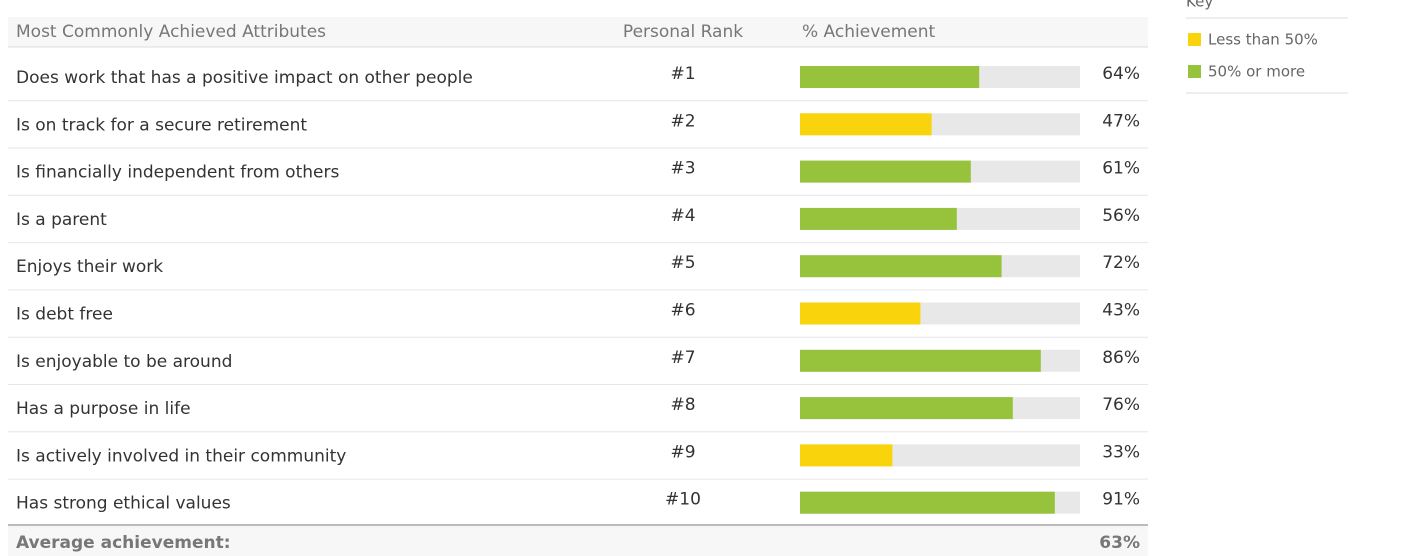  What do you see at coordinates (161, 125) in the screenshot?
I see `attribute: Is on track for a secure retirement` at bounding box center [161, 125].